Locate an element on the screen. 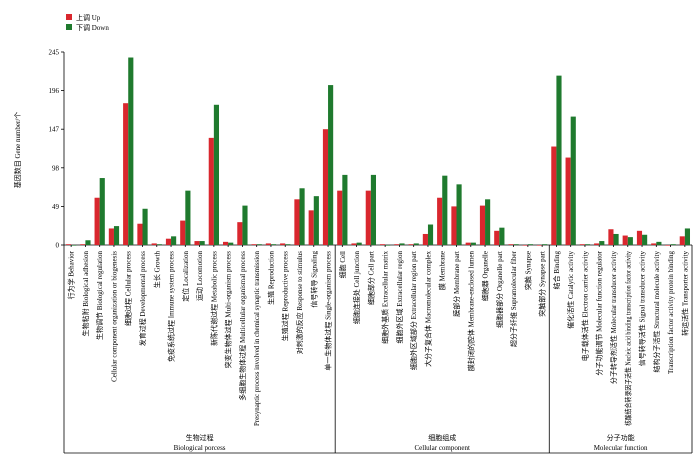 This screenshot has height=458, width=700. x-tick-label: 对刺激的反应 Response to stimulus is located at coordinates (299, 303).